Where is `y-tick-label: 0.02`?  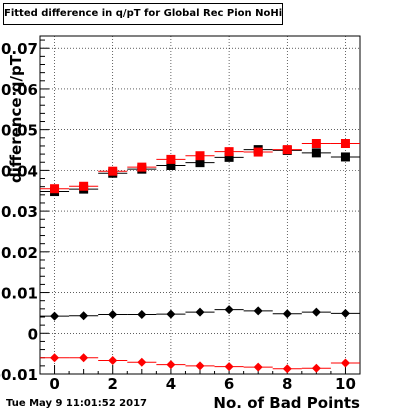 y-tick-label: 0.02 is located at coordinates (19, 253).